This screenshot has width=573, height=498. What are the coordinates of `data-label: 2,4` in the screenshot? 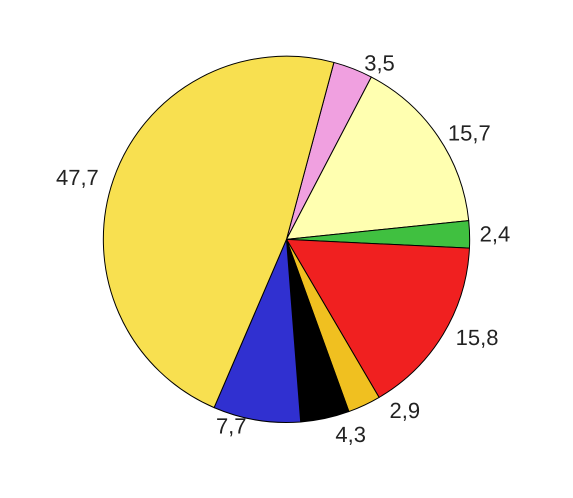 It's located at (495, 234).